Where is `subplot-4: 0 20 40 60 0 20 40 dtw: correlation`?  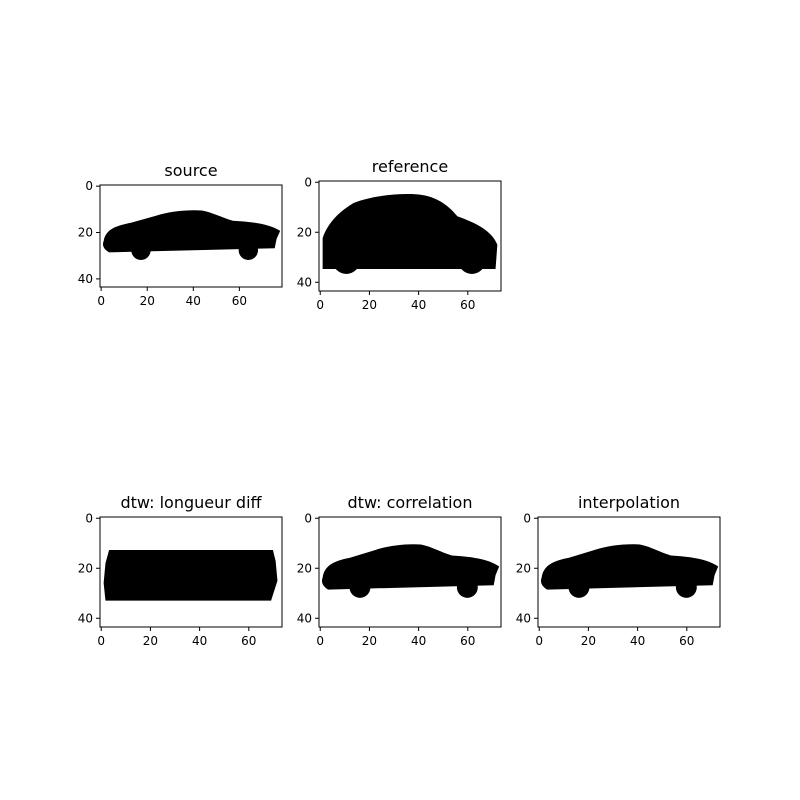
subplot-4: 0 20 40 60 0 20 40 dtw: correlation is located at coordinates (399, 570).